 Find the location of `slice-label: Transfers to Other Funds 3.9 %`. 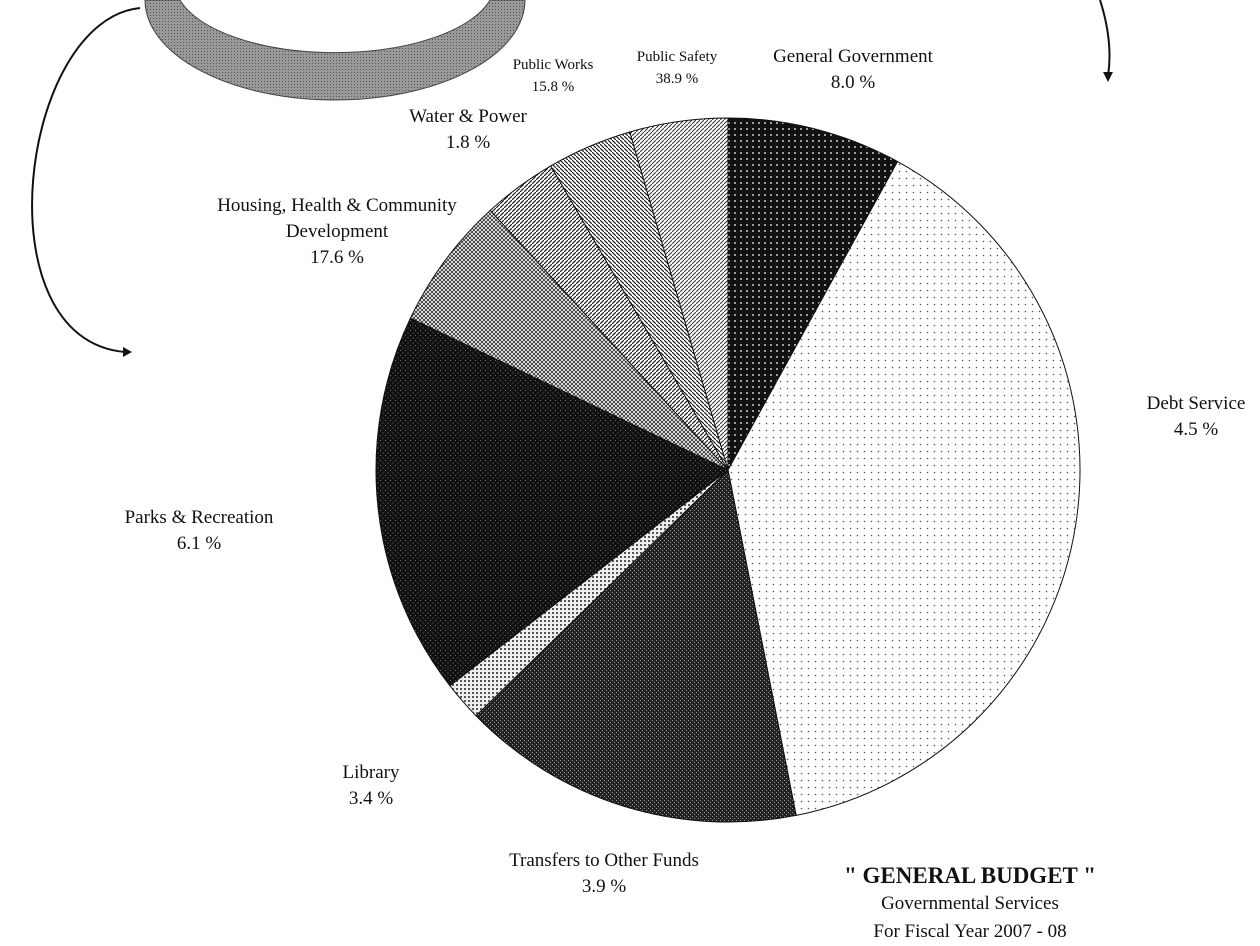

slice-label: Transfers to Other Funds 3.9 % is located at coordinates (604, 874).